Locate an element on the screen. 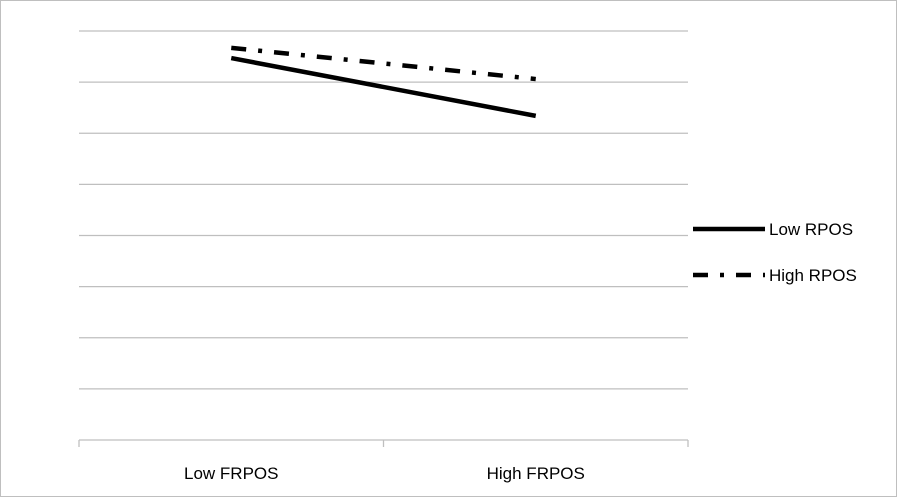 The width and height of the screenshot is (897, 498). legend-label: Low RPOS is located at coordinates (811, 229).